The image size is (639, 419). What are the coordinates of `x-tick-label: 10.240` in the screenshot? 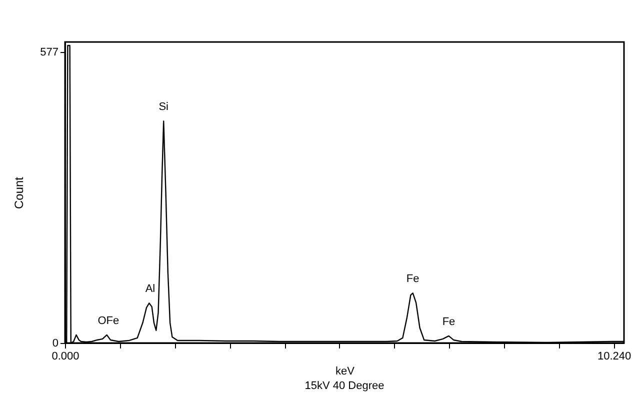 It's located at (614, 356).